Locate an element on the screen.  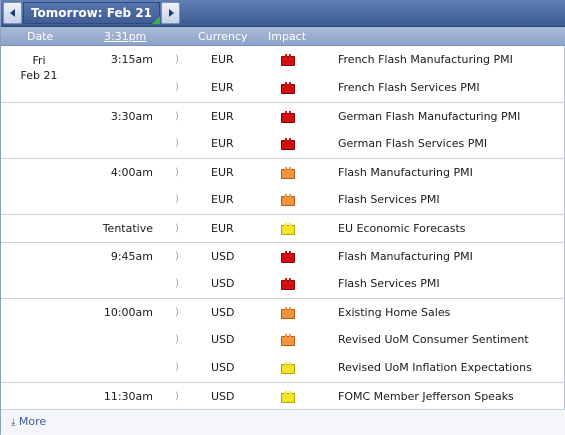
column-header: Date 3:31pm Currency Impact is located at coordinates (283, 36).